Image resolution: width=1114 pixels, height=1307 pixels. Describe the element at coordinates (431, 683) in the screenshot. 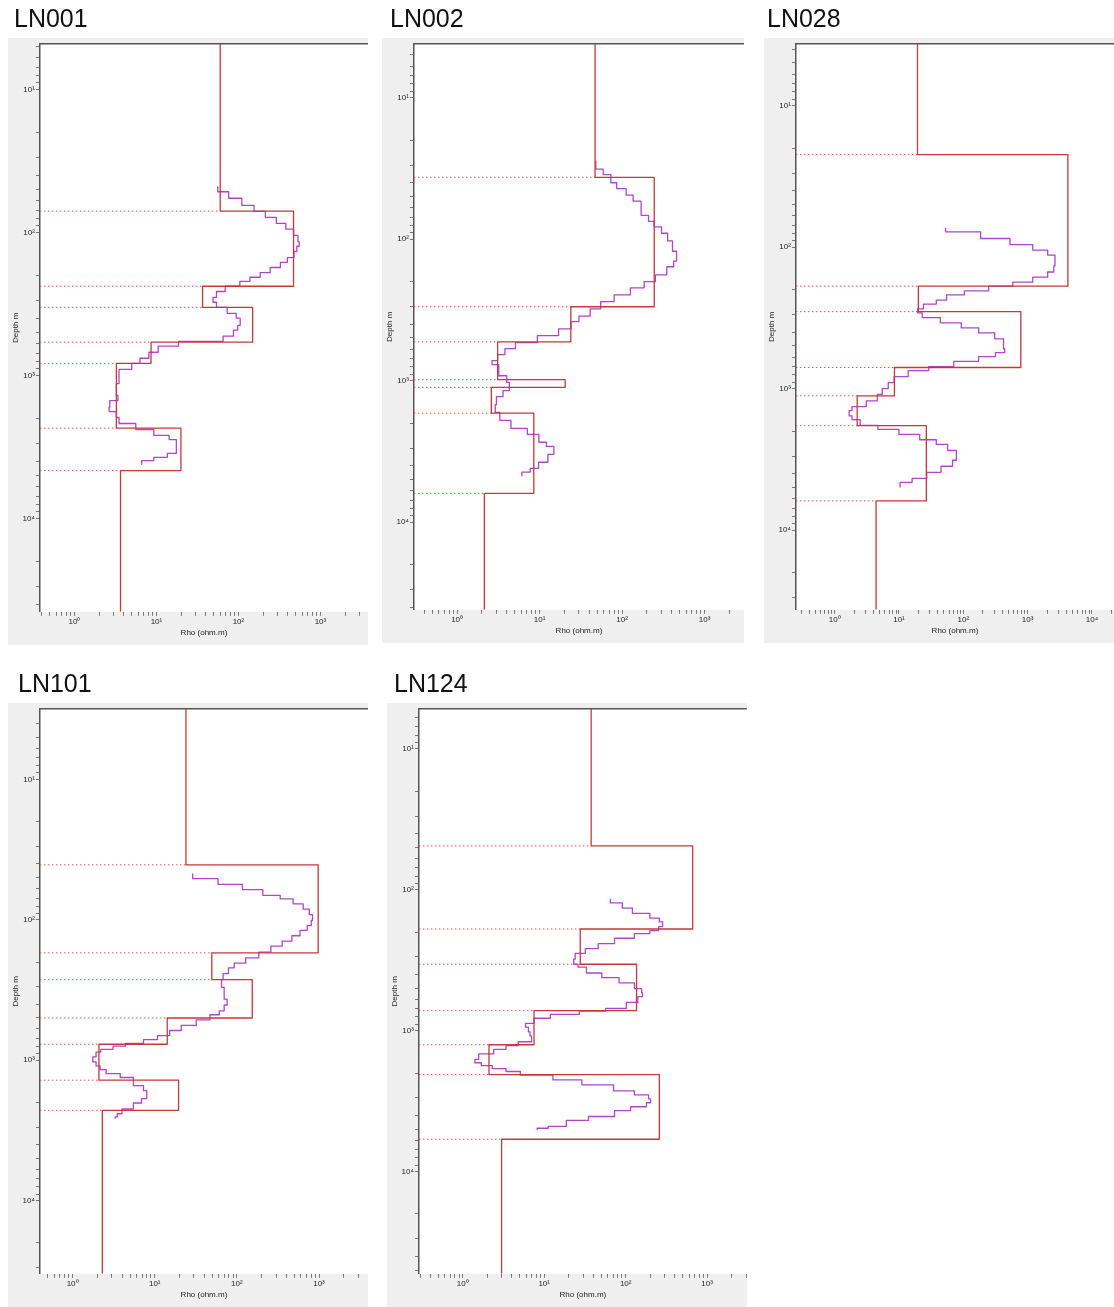

I see `chart-title: LN124` at that location.